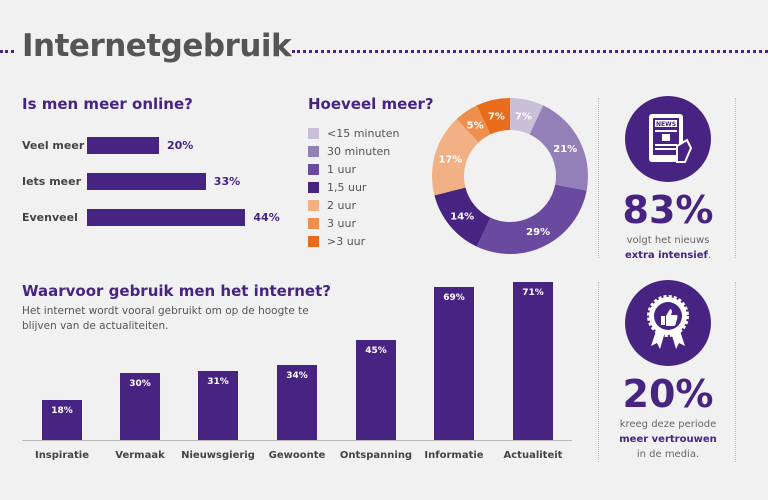 The width and height of the screenshot is (768, 500). Describe the element at coordinates (180, 145) in the screenshot. I see `bar-value-label: 20%` at that location.